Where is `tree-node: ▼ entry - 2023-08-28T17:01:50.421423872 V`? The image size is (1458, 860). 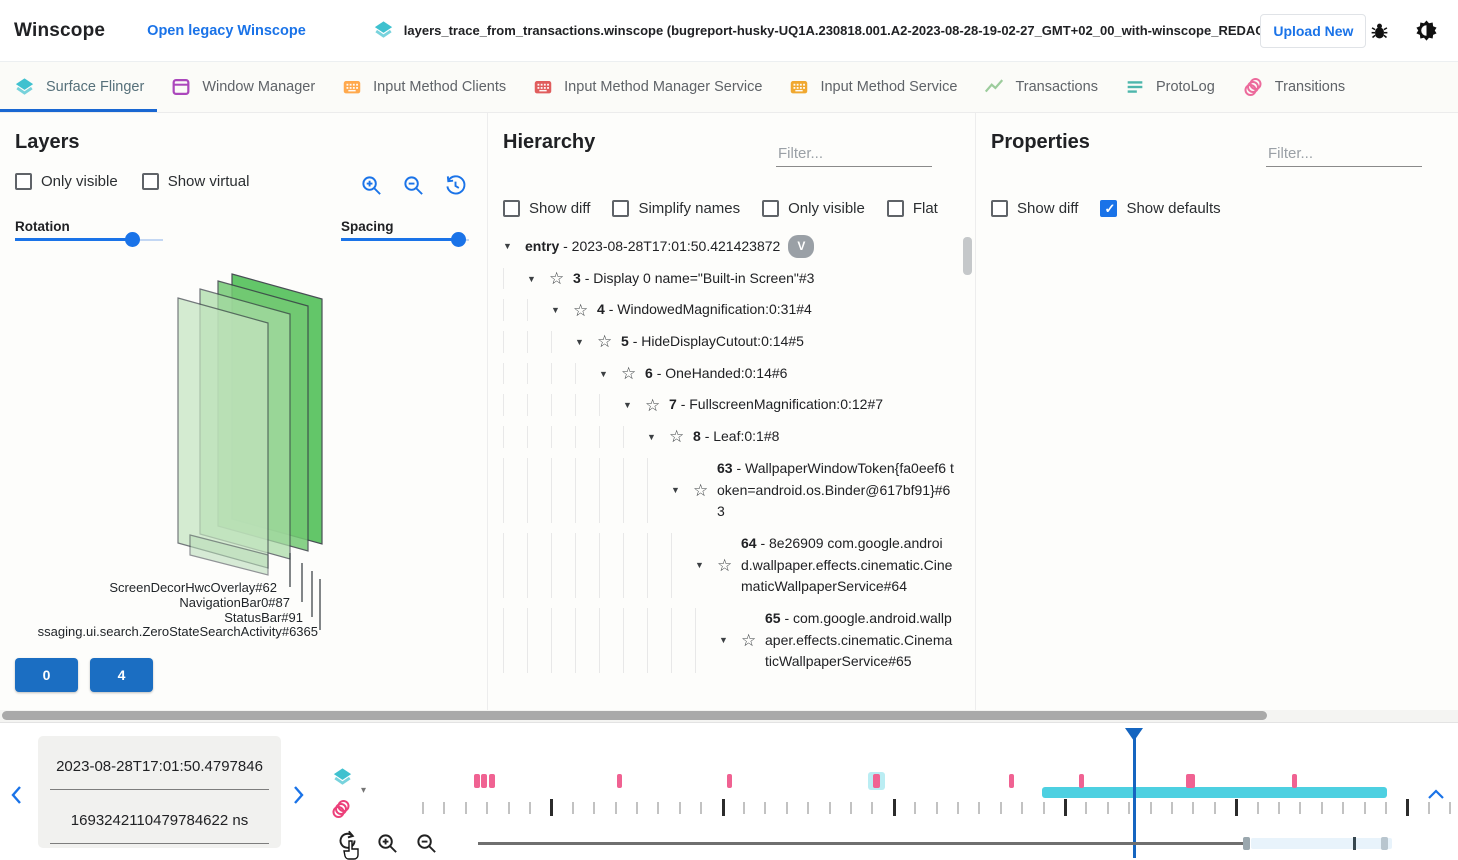
tree-node: ▼ entry - 2023-08-28T17:01:50.421423872 V is located at coordinates (731, 246).